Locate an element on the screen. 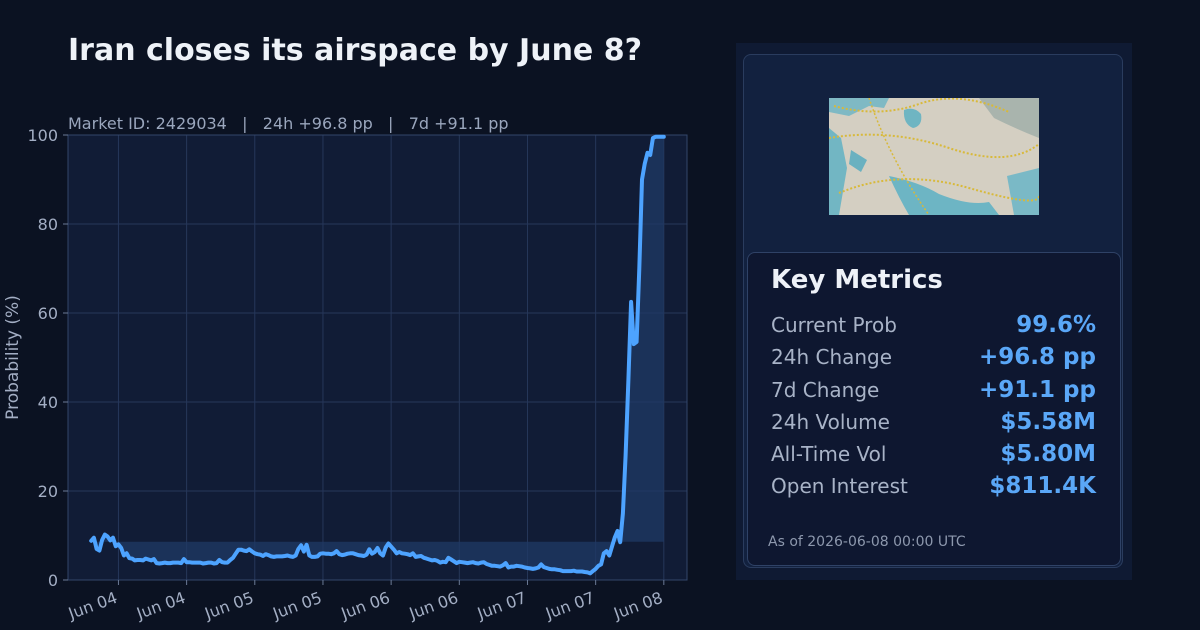 This screenshot has width=1200, height=630. metric-row-24h-volume: 24h Volume $5.58M is located at coordinates (933, 422).